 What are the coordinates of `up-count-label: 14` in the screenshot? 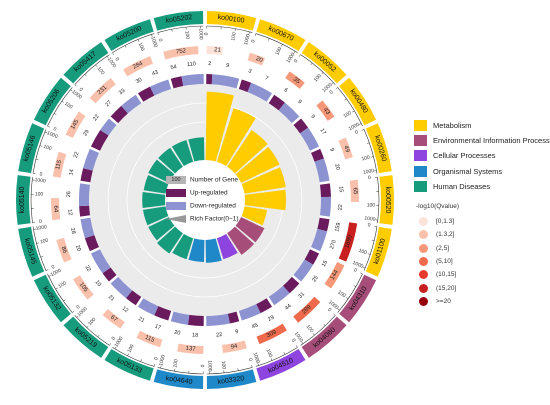 It's located at (71, 172).